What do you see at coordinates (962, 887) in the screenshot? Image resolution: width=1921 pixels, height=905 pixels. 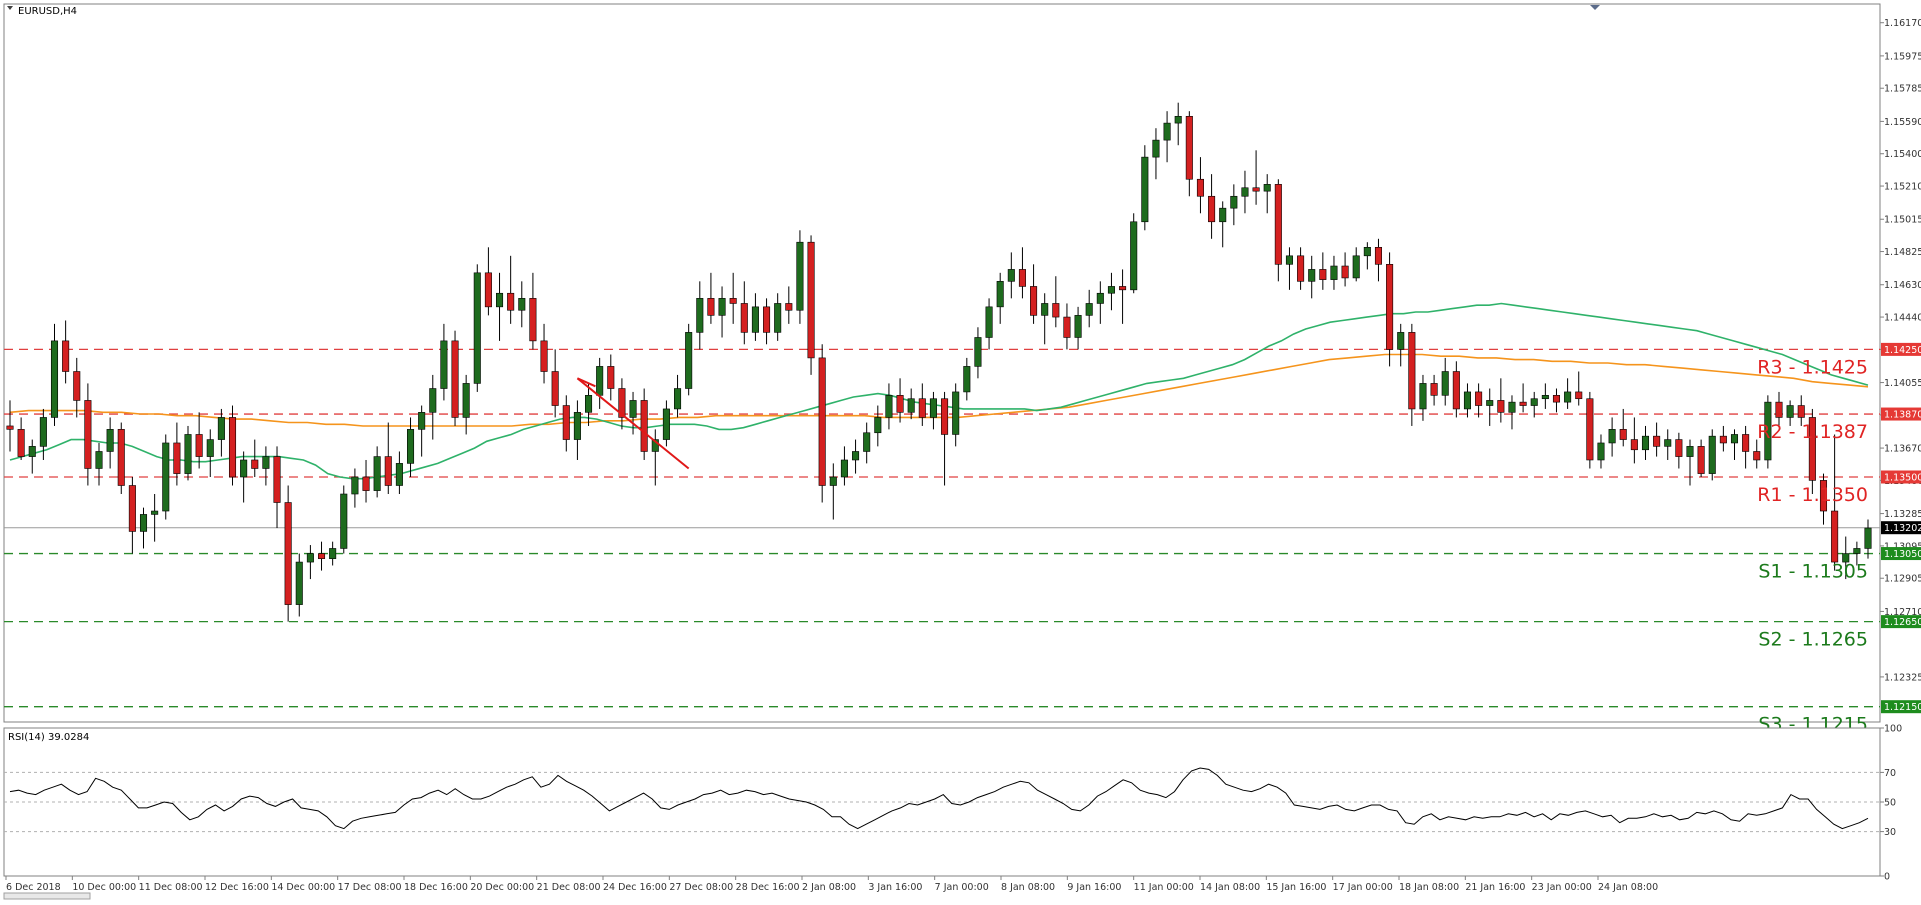 I see `time-tick-label: 7 Jan 00:00` at bounding box center [962, 887].